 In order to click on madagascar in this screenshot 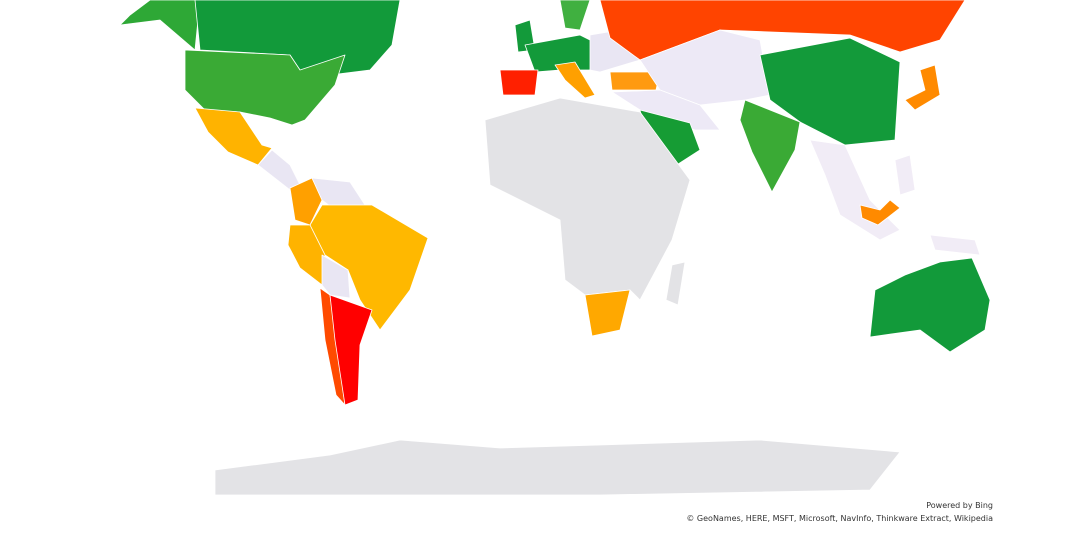, I will do `click(675, 283)`.